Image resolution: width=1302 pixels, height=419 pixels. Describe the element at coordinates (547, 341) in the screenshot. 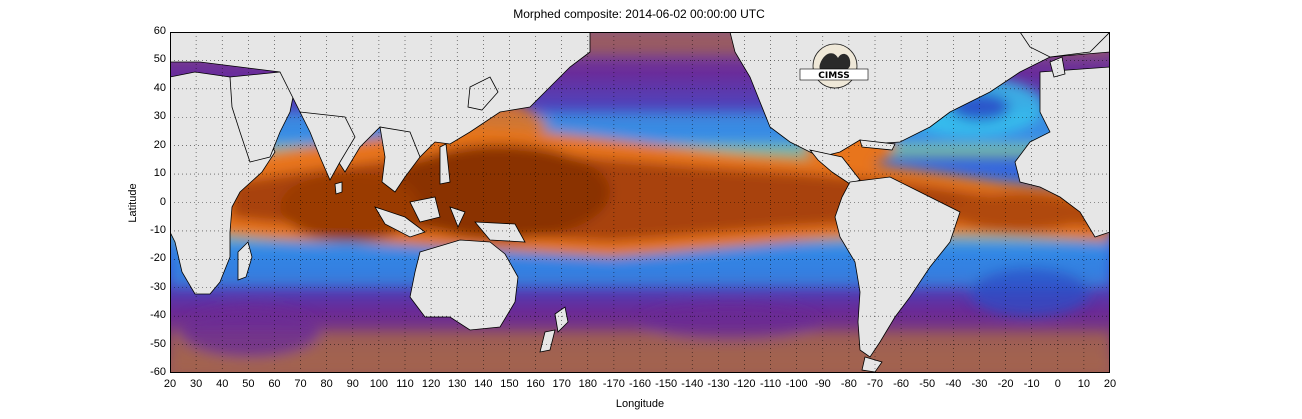

I see `land-new-zealand` at that location.